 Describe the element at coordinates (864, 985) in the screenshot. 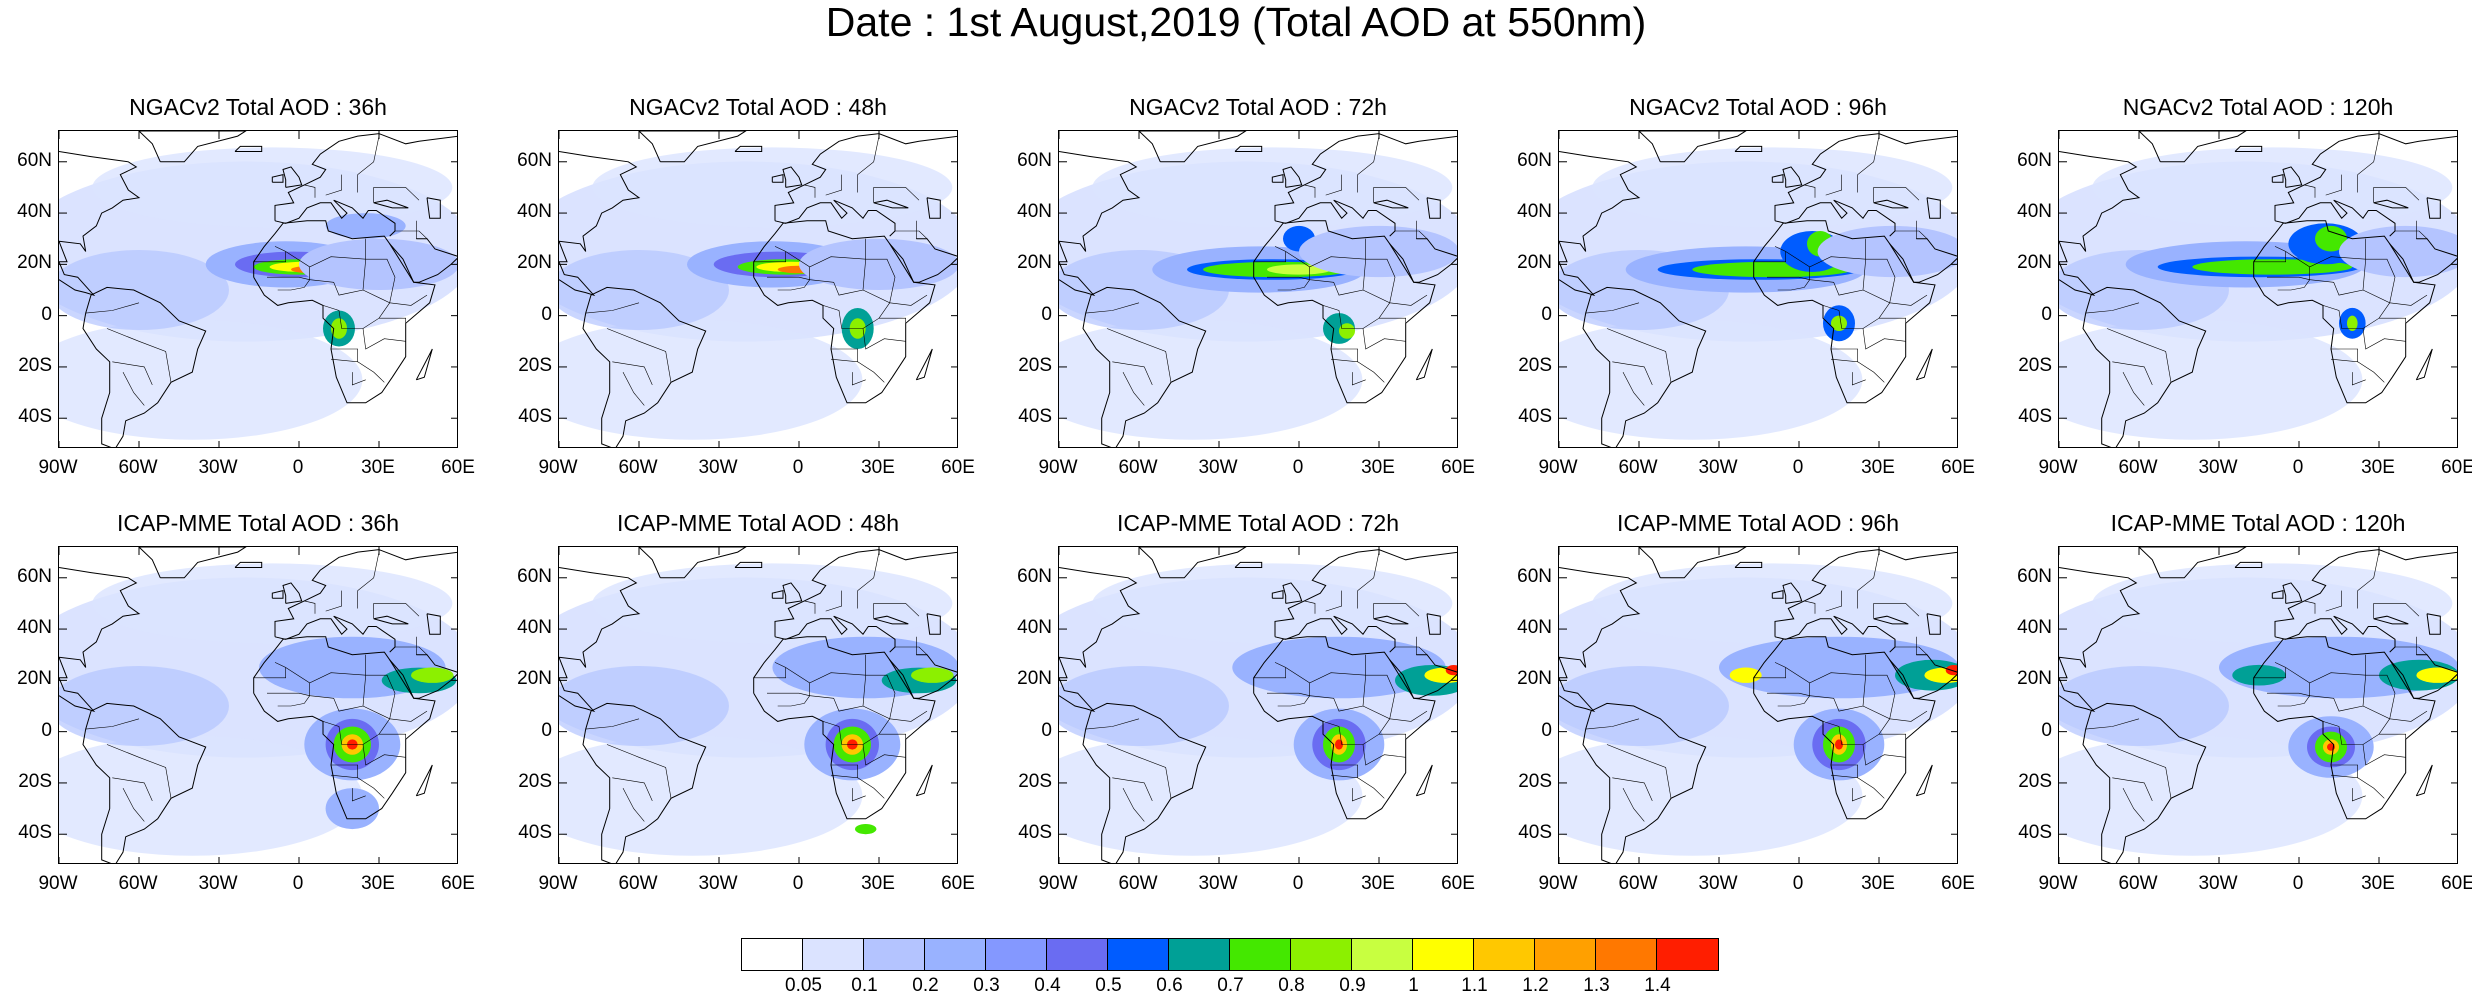

I see `colorbar-label: 0.1` at that location.